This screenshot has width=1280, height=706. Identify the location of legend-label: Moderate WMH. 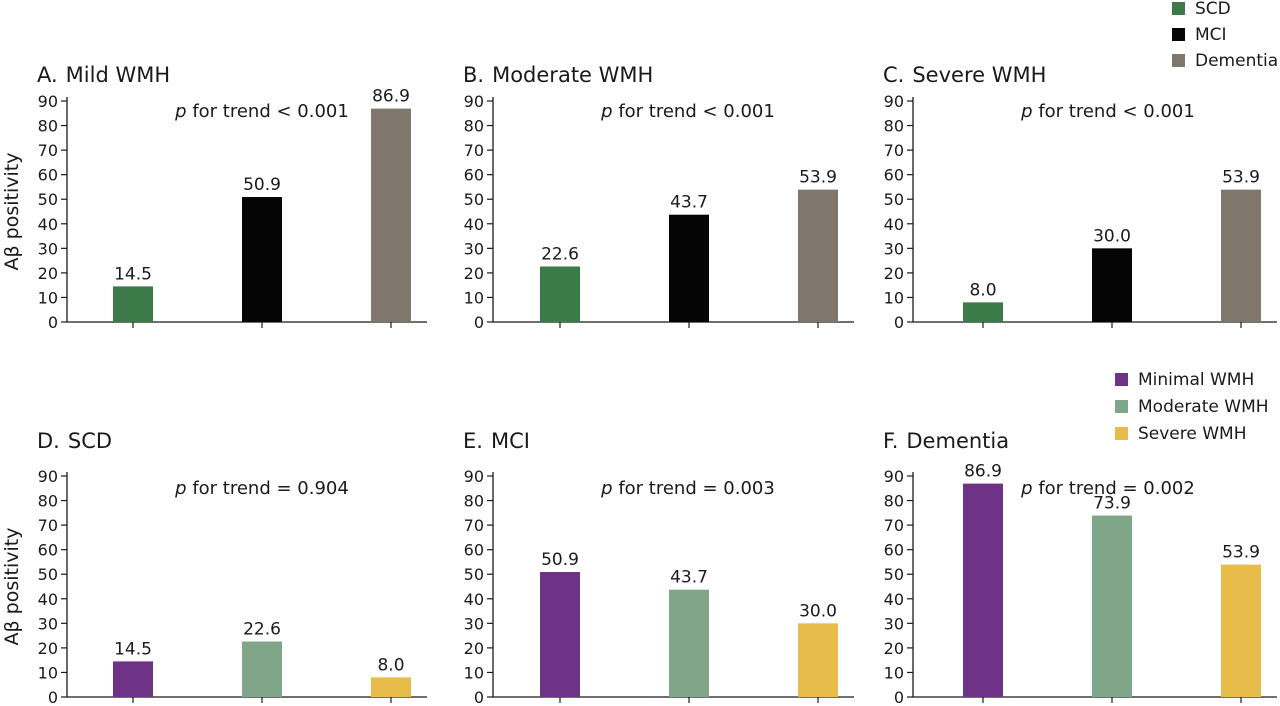
(1203, 407).